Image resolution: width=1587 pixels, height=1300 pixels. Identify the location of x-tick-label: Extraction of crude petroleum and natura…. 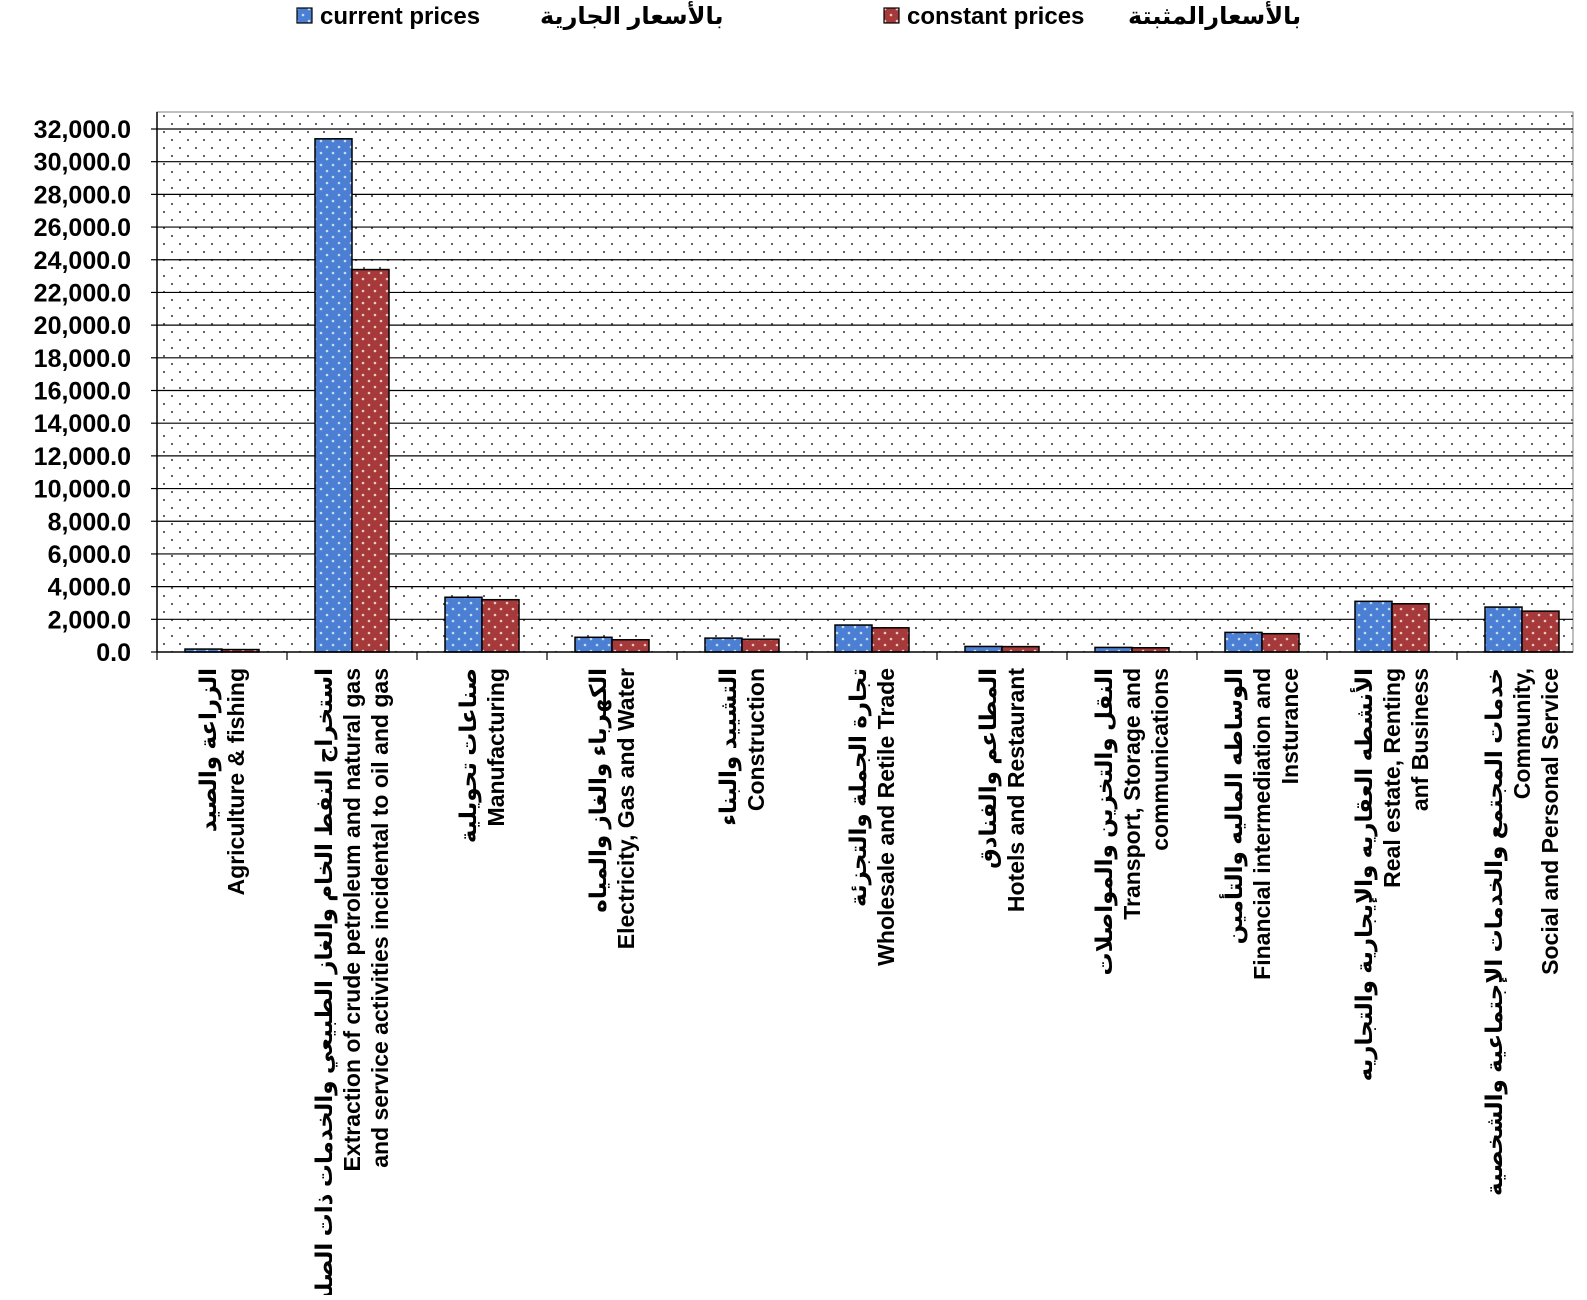
(352, 920).